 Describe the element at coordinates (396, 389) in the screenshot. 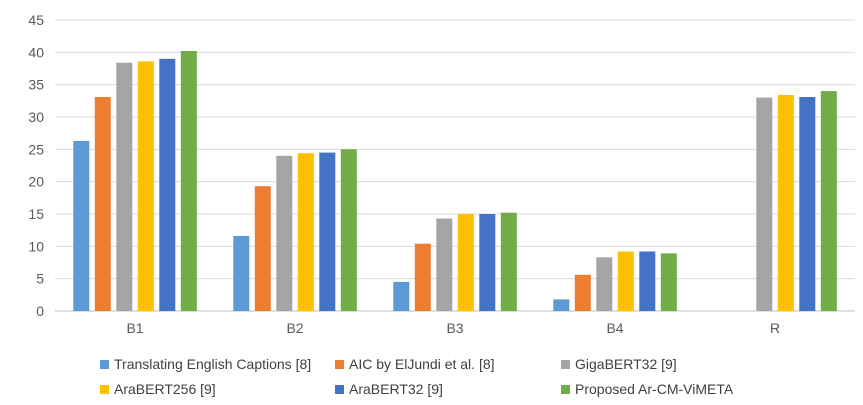

I see `legend-label: AraBERT32 [9]` at that location.